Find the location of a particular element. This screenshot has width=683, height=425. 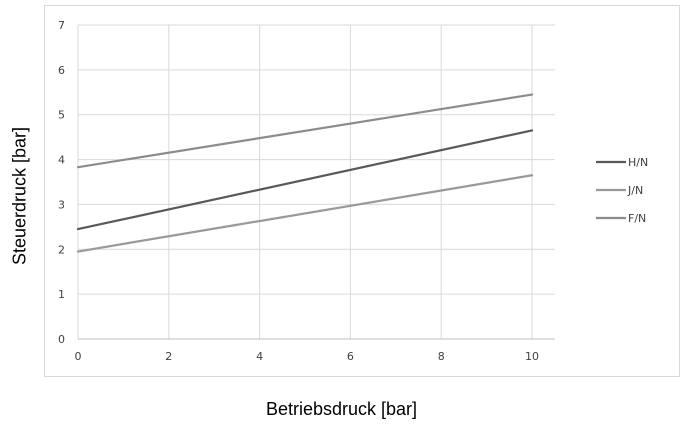

y-axis-title-wrap: Steuerdruck [bar] is located at coordinates (15, 132).